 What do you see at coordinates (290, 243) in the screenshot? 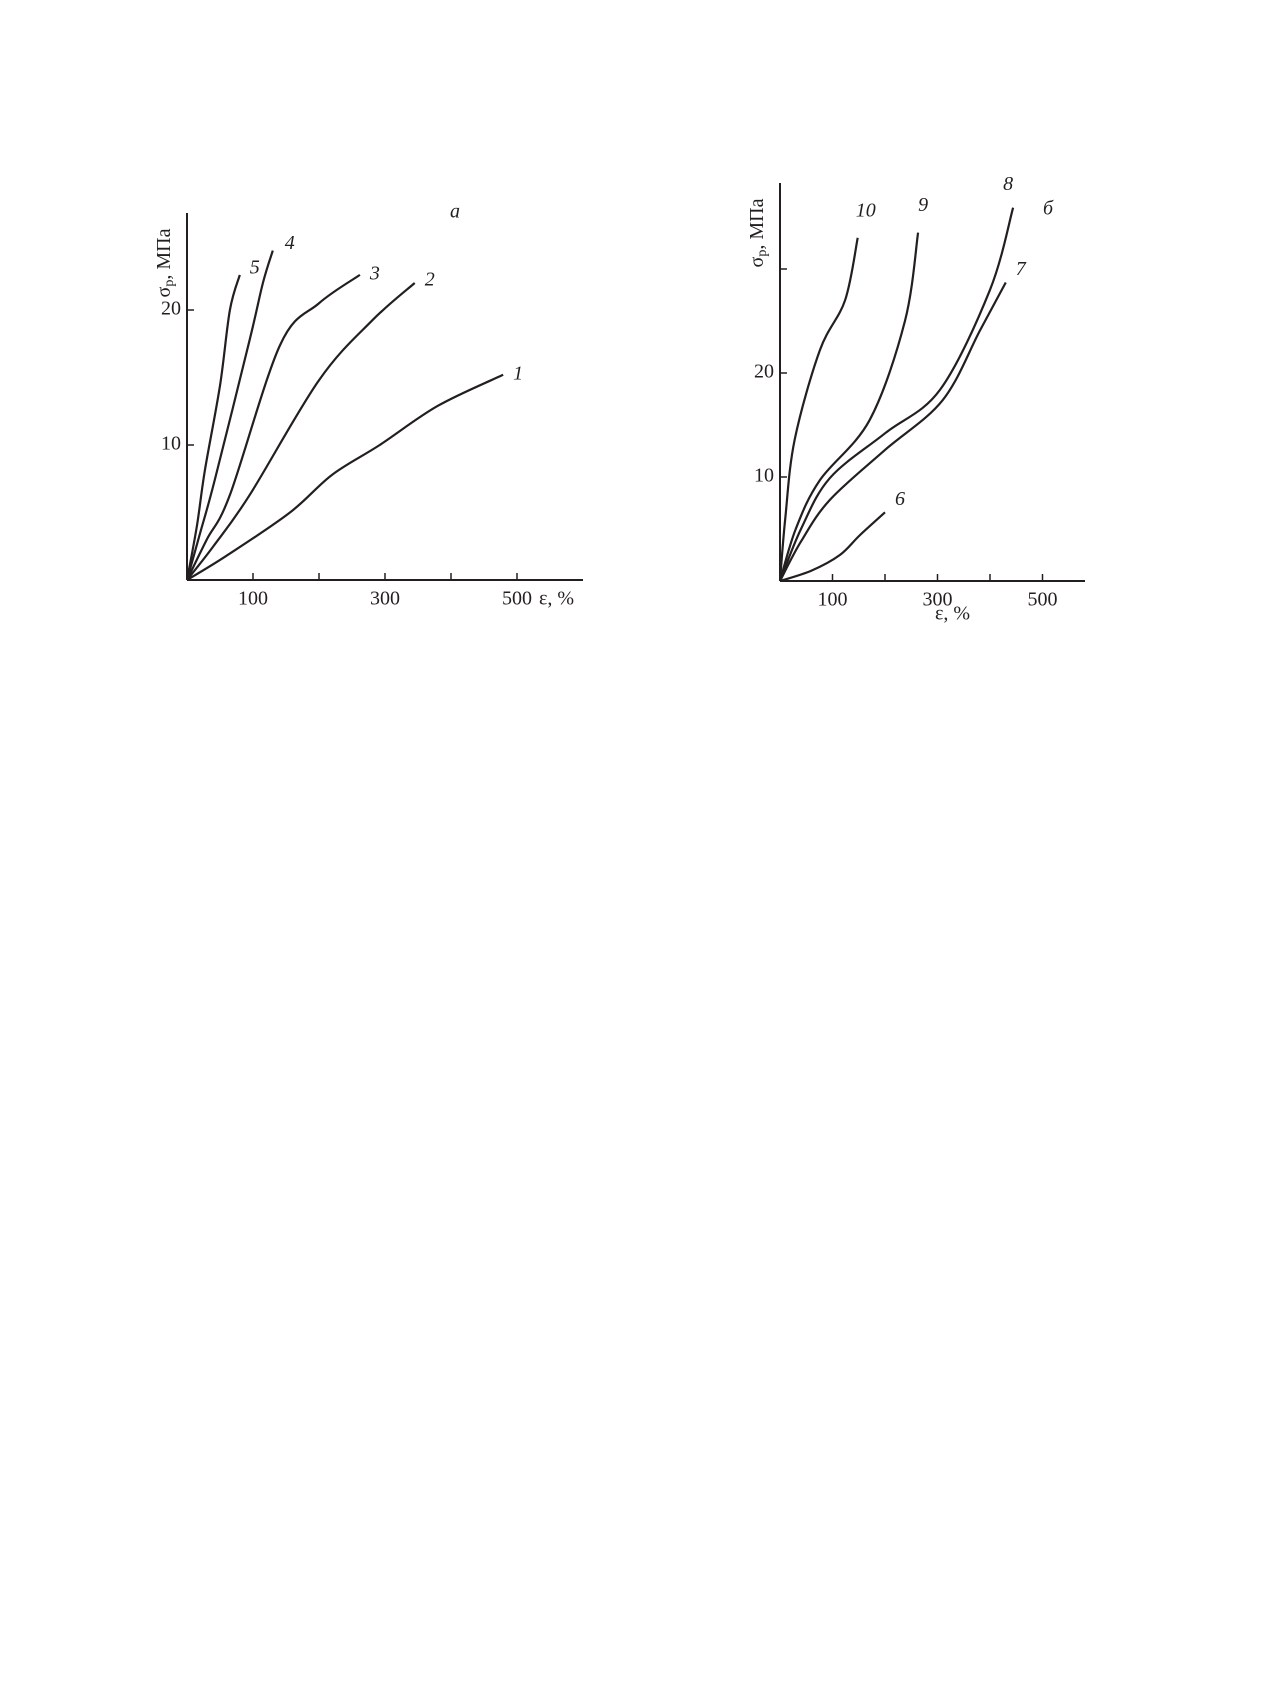
I see `curve-label: 4` at bounding box center [290, 243].